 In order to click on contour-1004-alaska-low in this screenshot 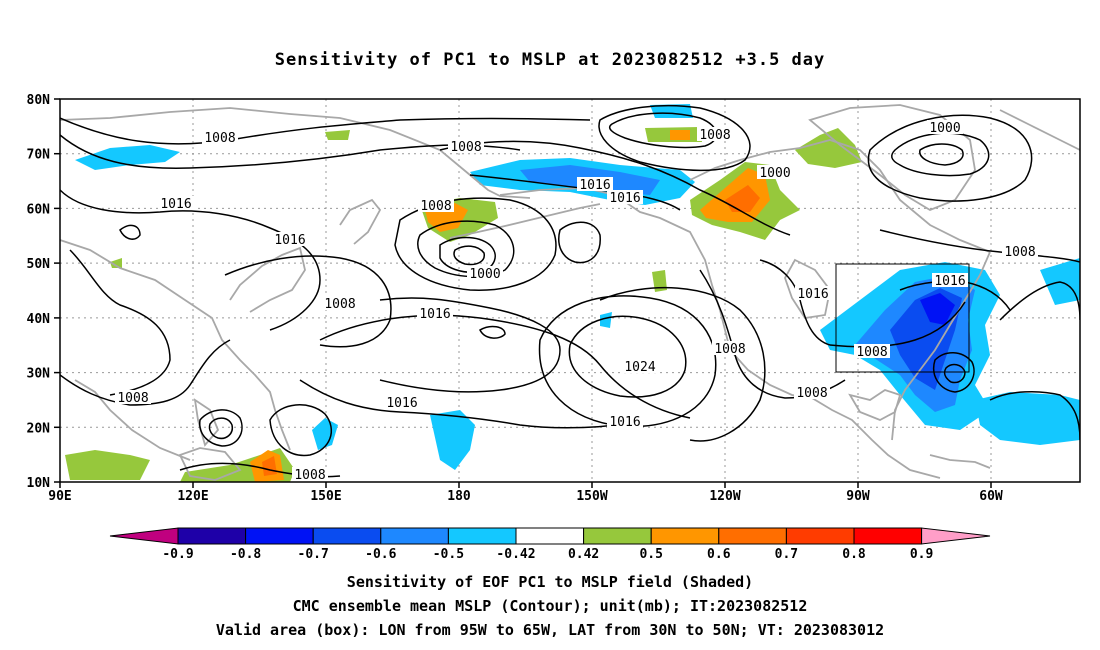, I will do `click(579, 242)`.